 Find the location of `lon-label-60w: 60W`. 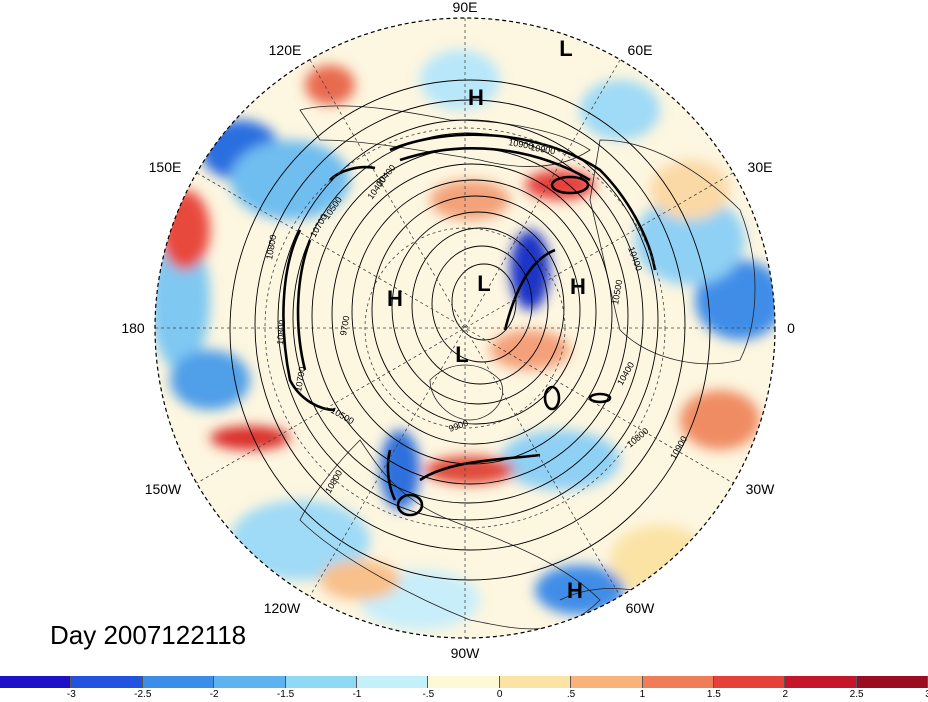

lon-label-60w: 60W is located at coordinates (641, 608).